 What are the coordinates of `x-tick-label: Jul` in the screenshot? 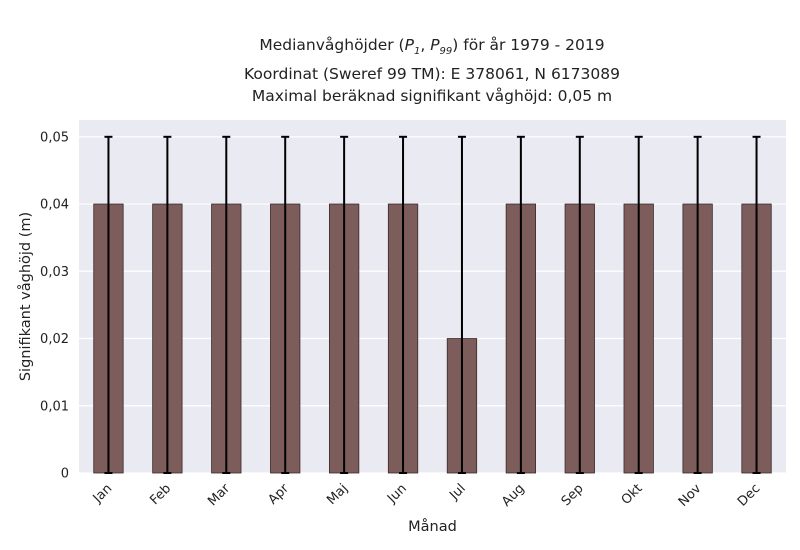 It's located at (457, 492).